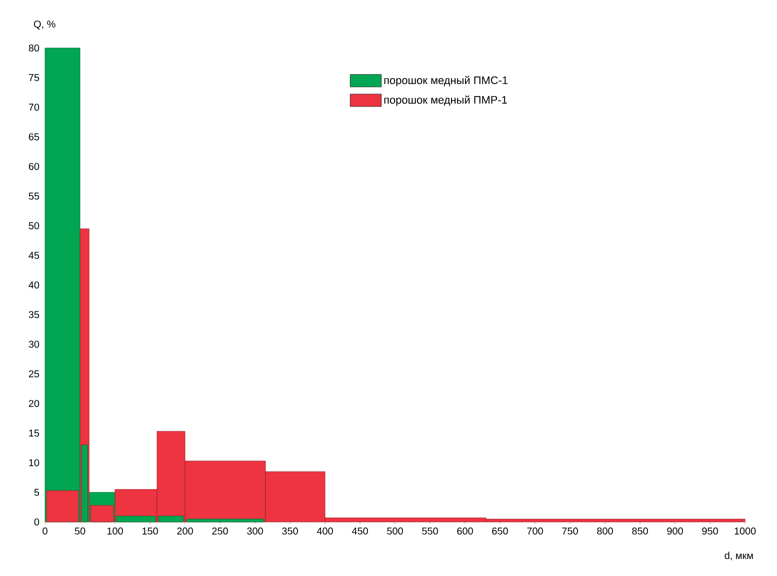  I want to click on y-tick-label: 5, so click(37, 492).